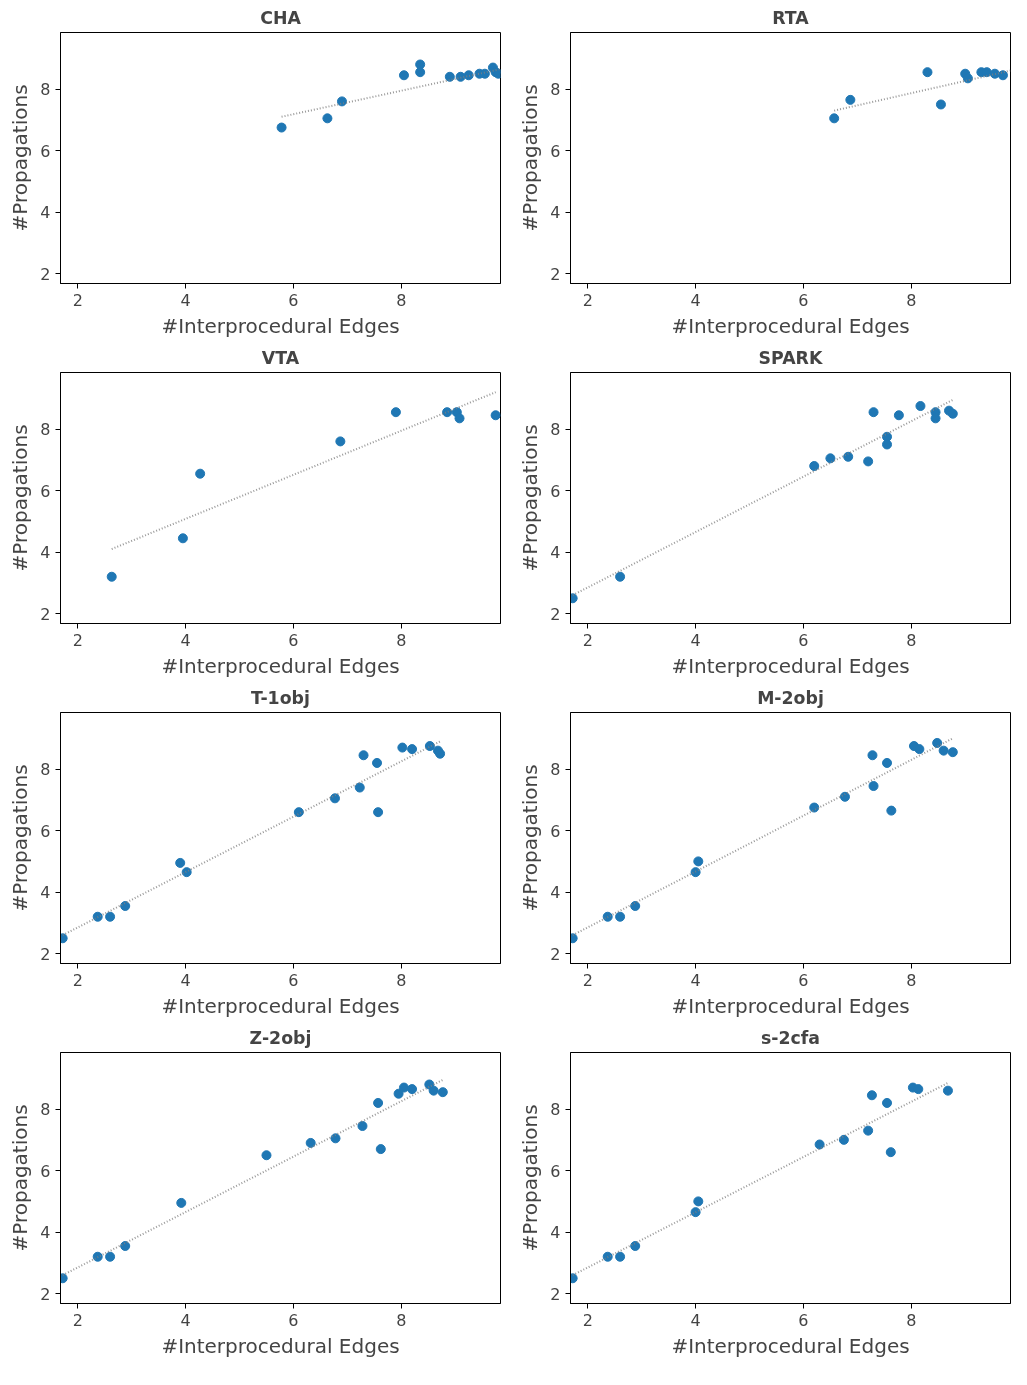 Image resolution: width=1027 pixels, height=1385 pixels. I want to click on chart-title: s-2cfa, so click(790, 1037).